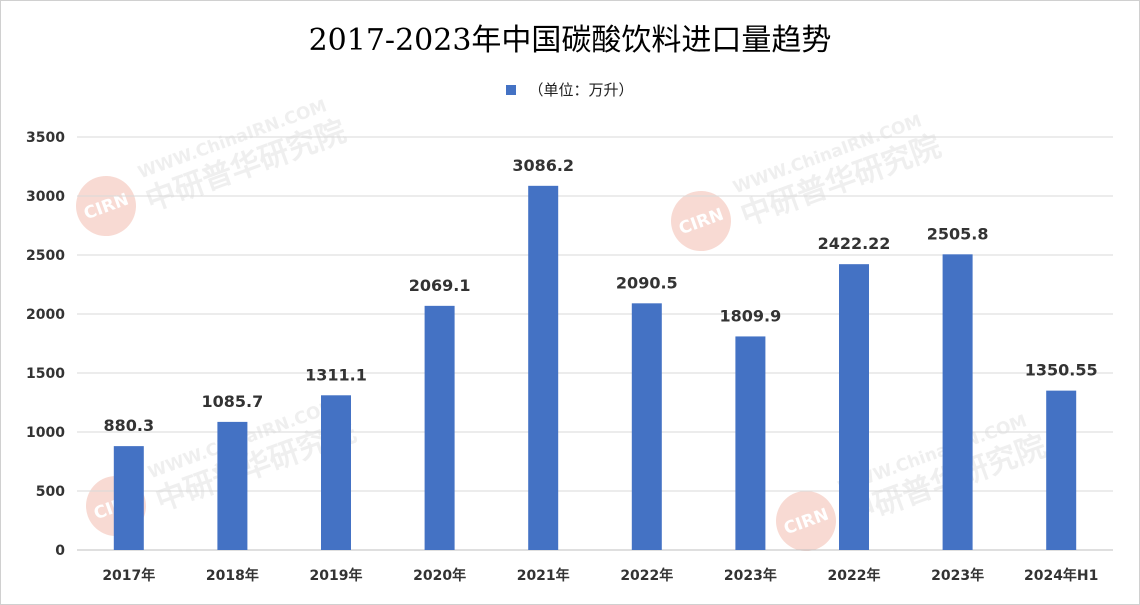 The height and width of the screenshot is (605, 1140). I want to click on data-label: 2090.5, so click(647, 282).